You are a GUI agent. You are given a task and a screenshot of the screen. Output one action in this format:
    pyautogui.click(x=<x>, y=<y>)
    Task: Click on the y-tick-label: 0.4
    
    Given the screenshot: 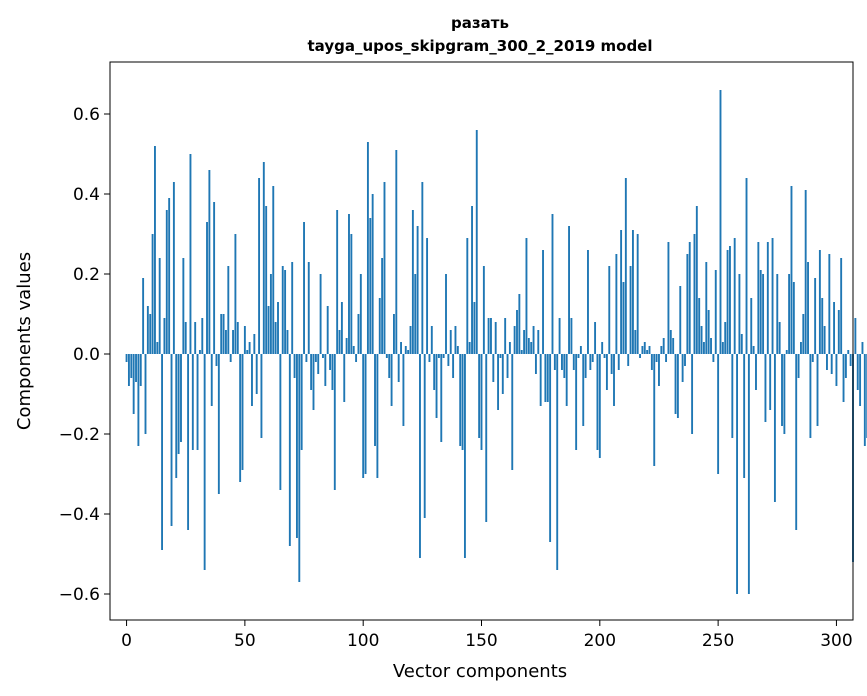 What is the action you would take?
    pyautogui.click(x=86, y=195)
    